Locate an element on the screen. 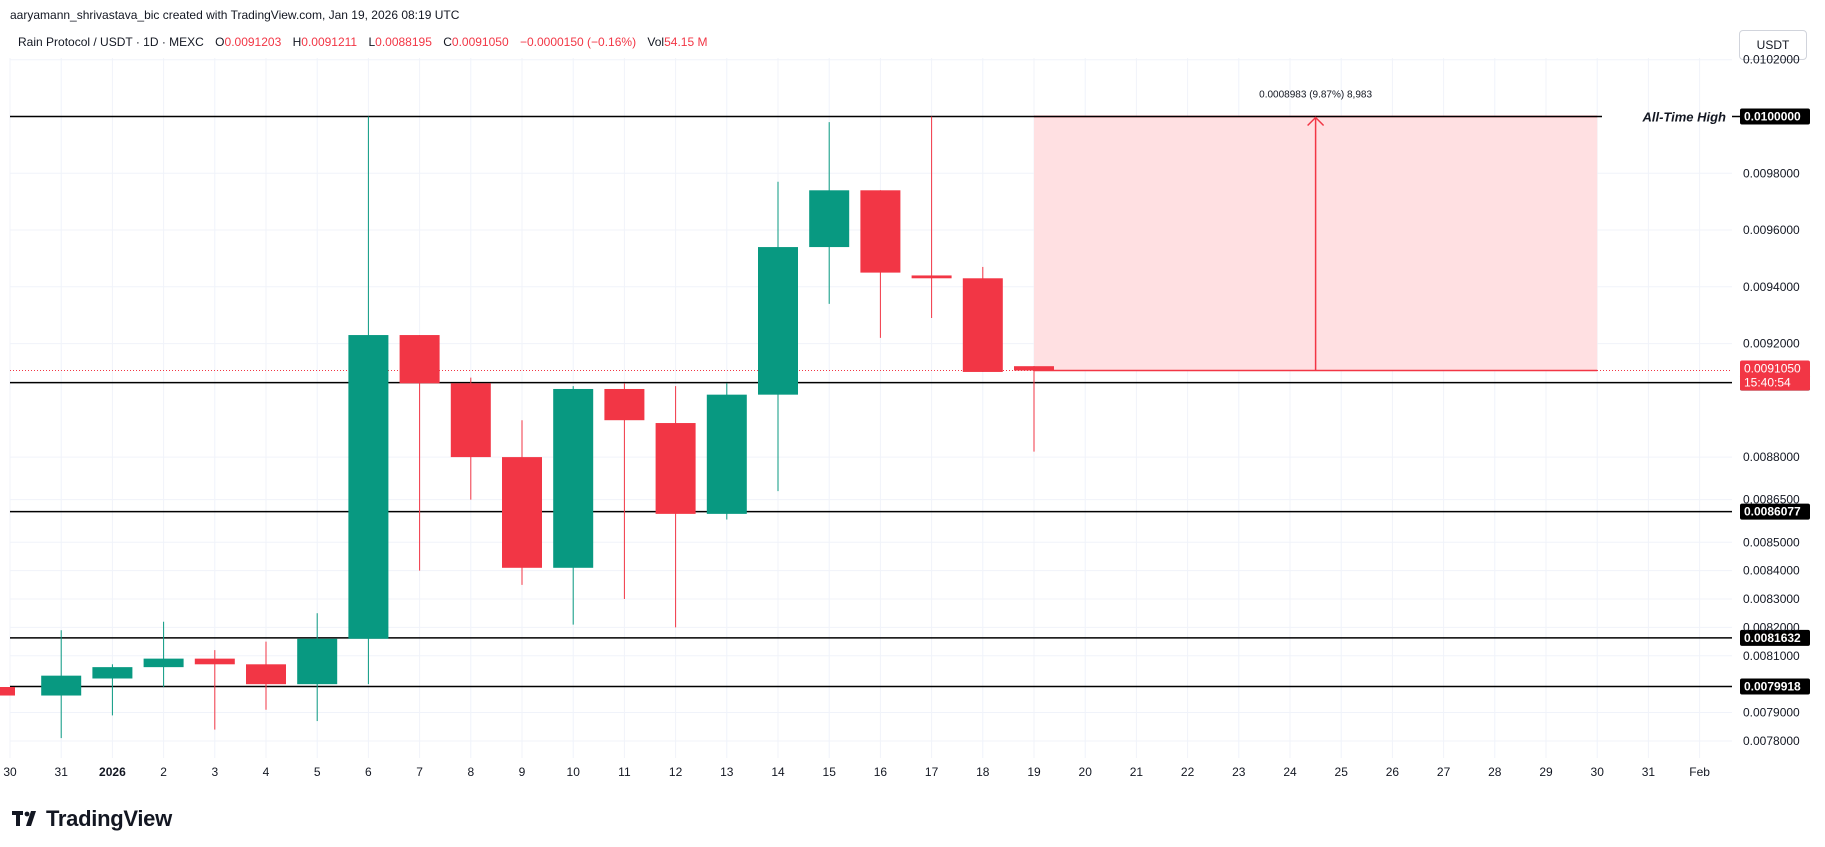 The image size is (1825, 847). x-tick-label: 9 is located at coordinates (522, 772).